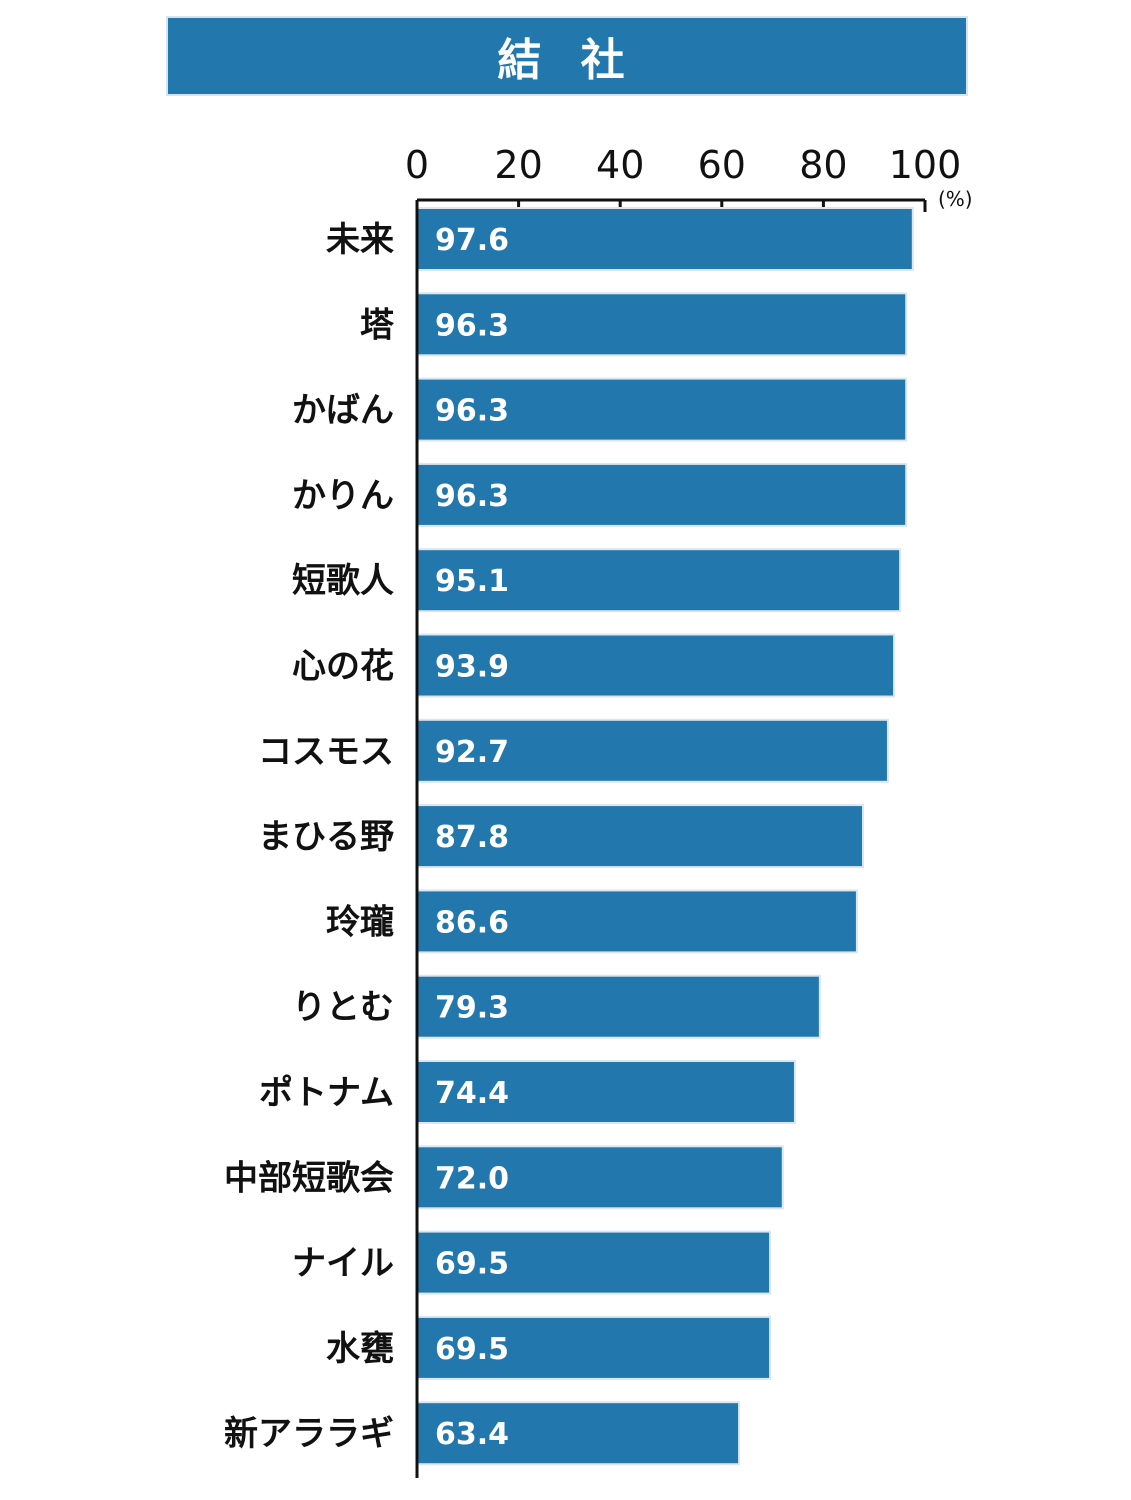 Image resolution: width=1131 pixels, height=1500 pixels. Describe the element at coordinates (360, 1349) in the screenshot. I see `category-label: 水甕` at that location.